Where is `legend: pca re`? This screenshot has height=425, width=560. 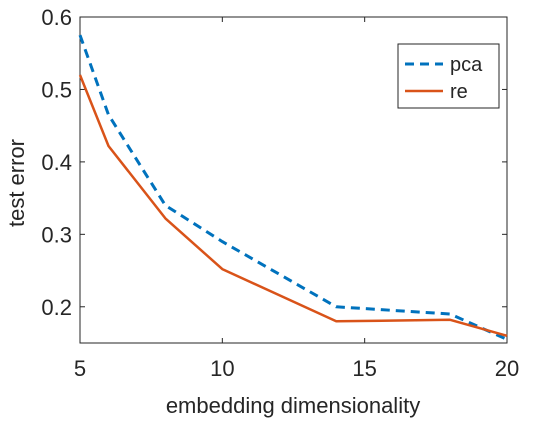 legend: pca re is located at coordinates (448, 76).